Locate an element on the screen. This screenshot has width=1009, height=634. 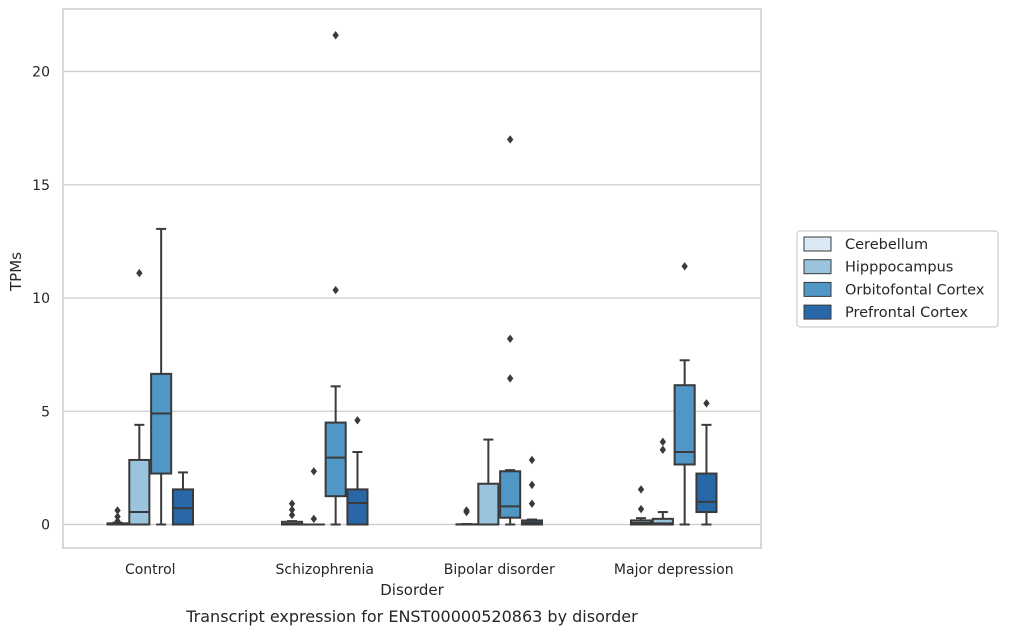
y-tick-labels: 0 5 10 15 20 is located at coordinates (41, 299).